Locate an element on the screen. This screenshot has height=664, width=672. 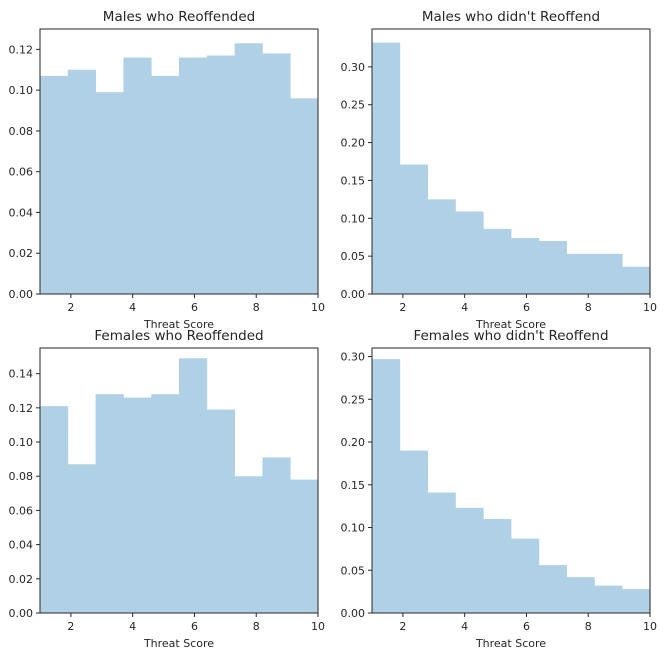
chart-title: Females who didn't Reoffend is located at coordinates (510, 336).